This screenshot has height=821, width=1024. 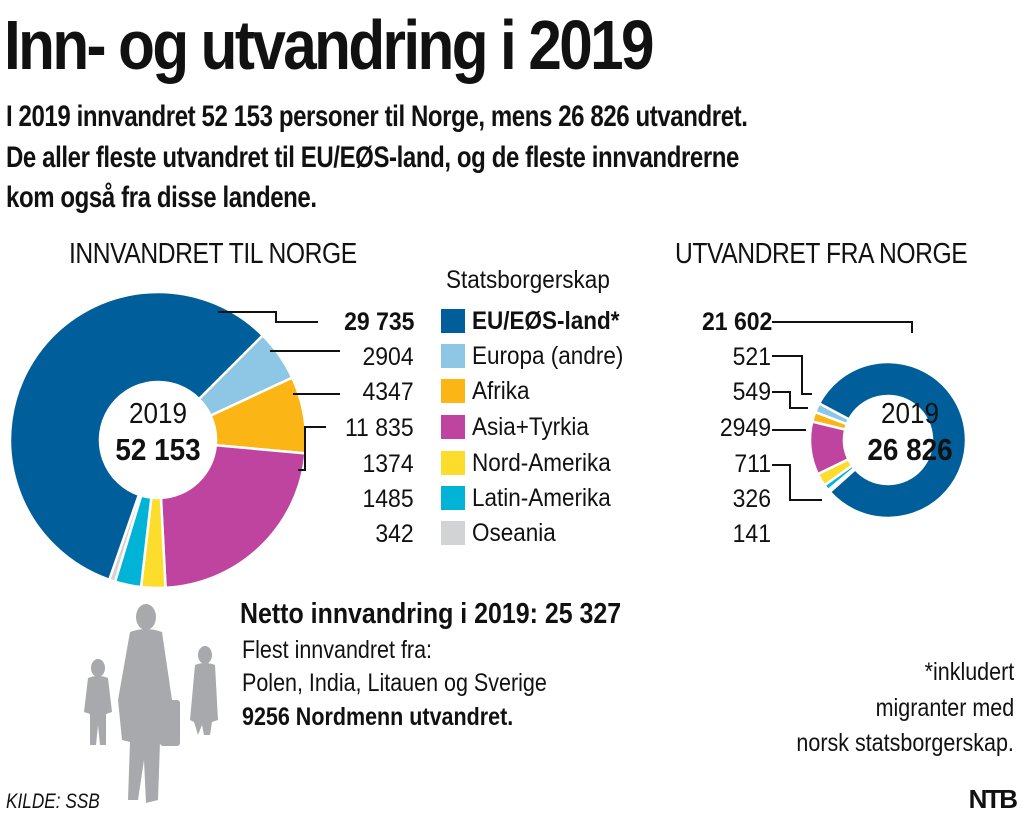 I want to click on right-value-label: 21 602, so click(x=737, y=322).